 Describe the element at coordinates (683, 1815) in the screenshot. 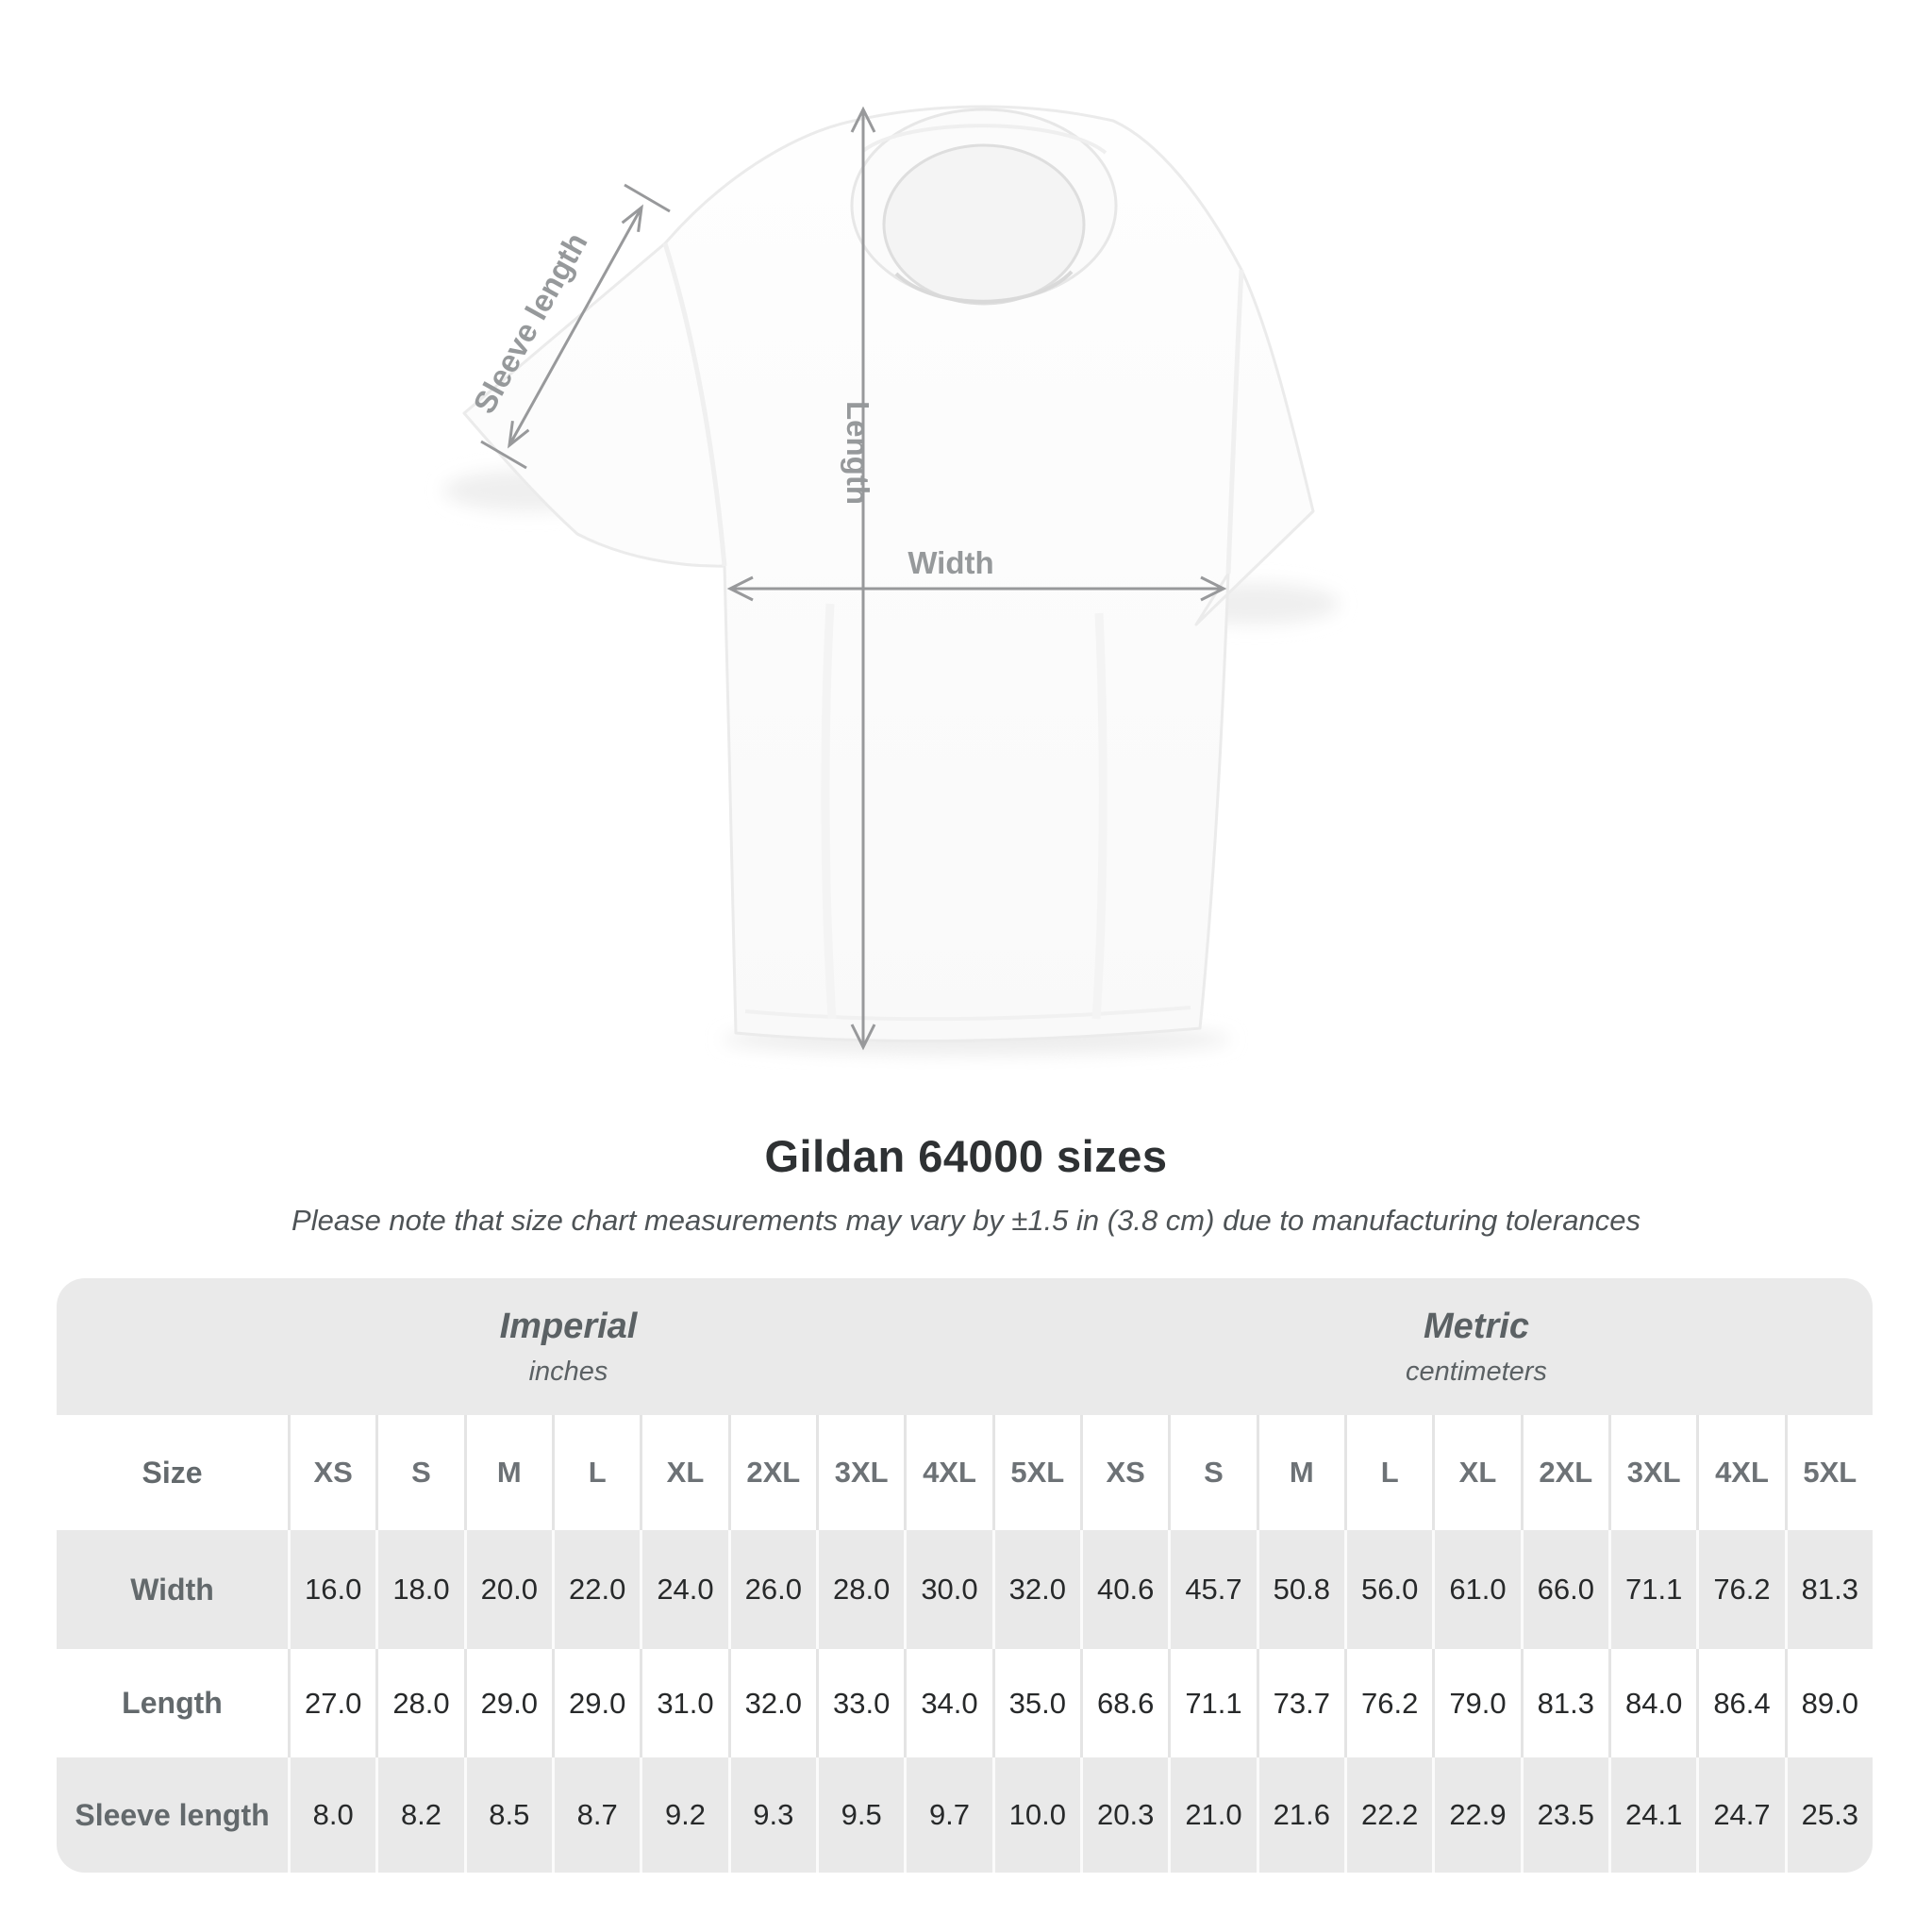

I see `measurement-cell: 9.2` at that location.